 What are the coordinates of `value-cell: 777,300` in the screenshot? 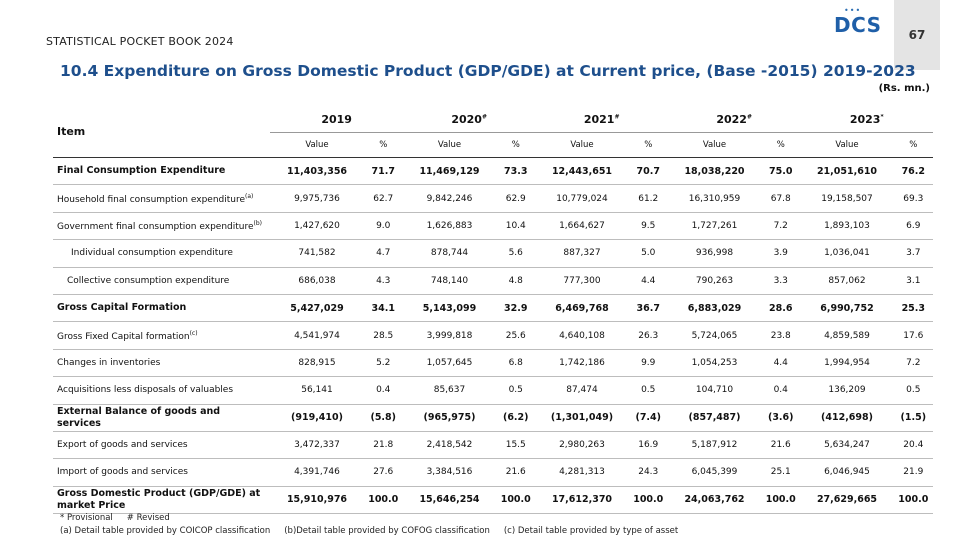 It's located at (582, 281).